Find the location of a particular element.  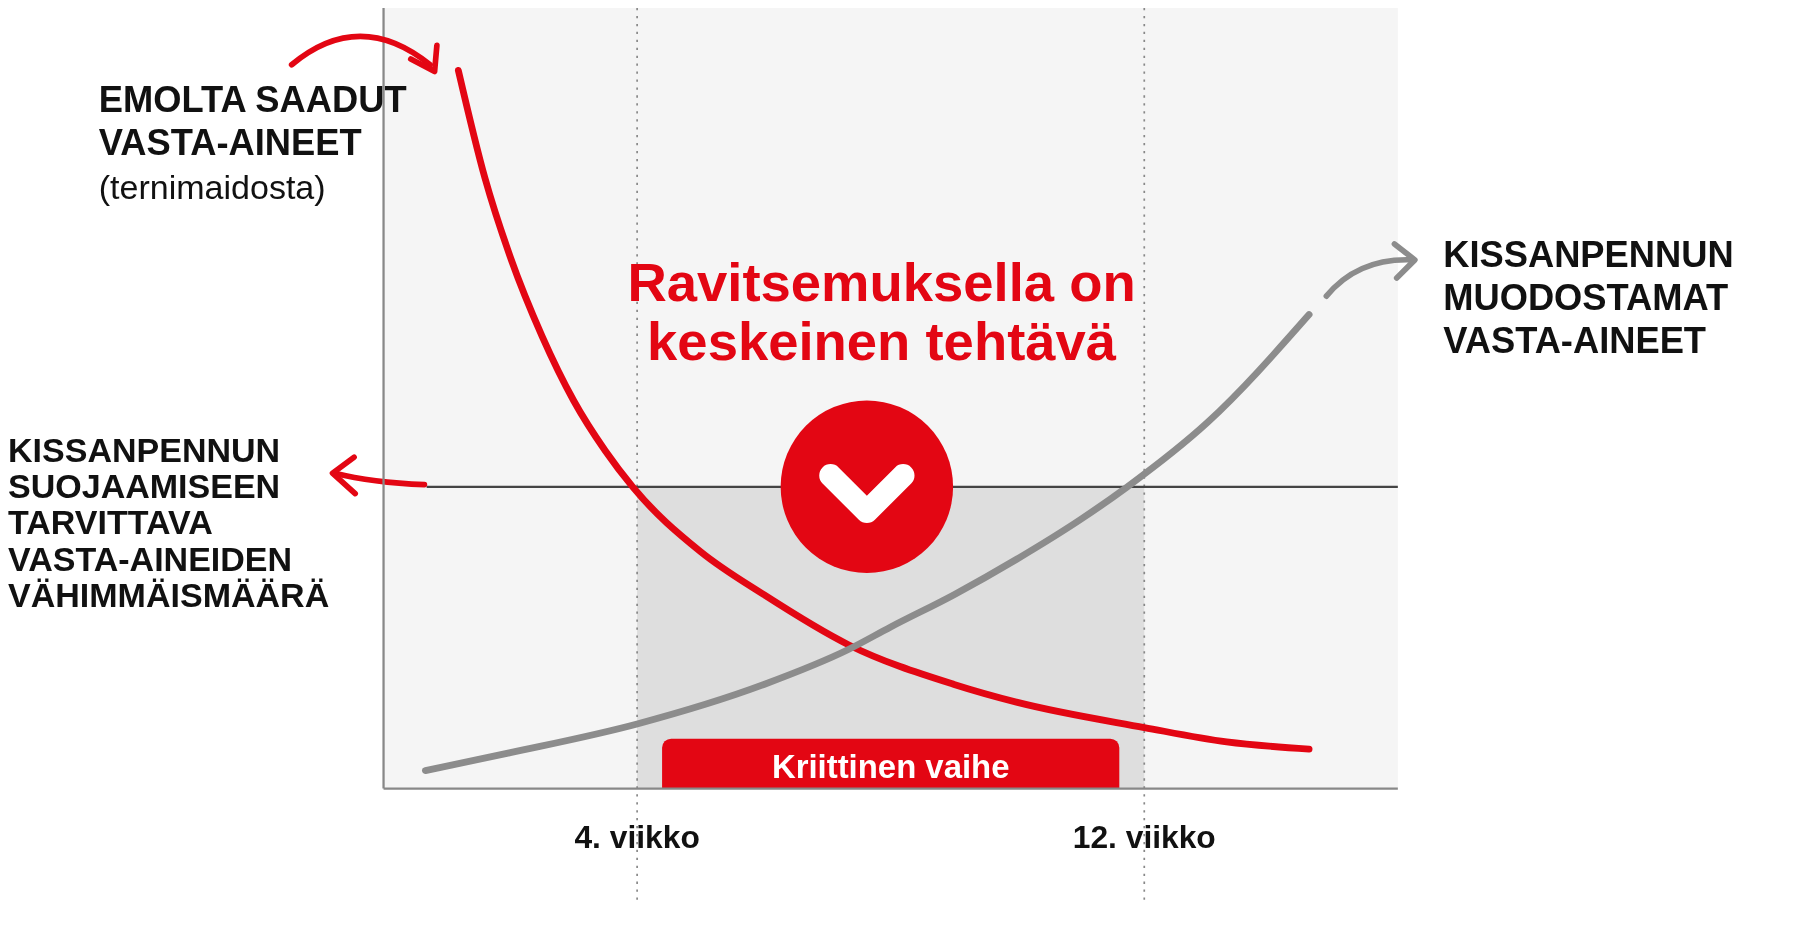

series-label: EMOLTA SAADUT VASTA-AINEET is located at coordinates (252, 121).